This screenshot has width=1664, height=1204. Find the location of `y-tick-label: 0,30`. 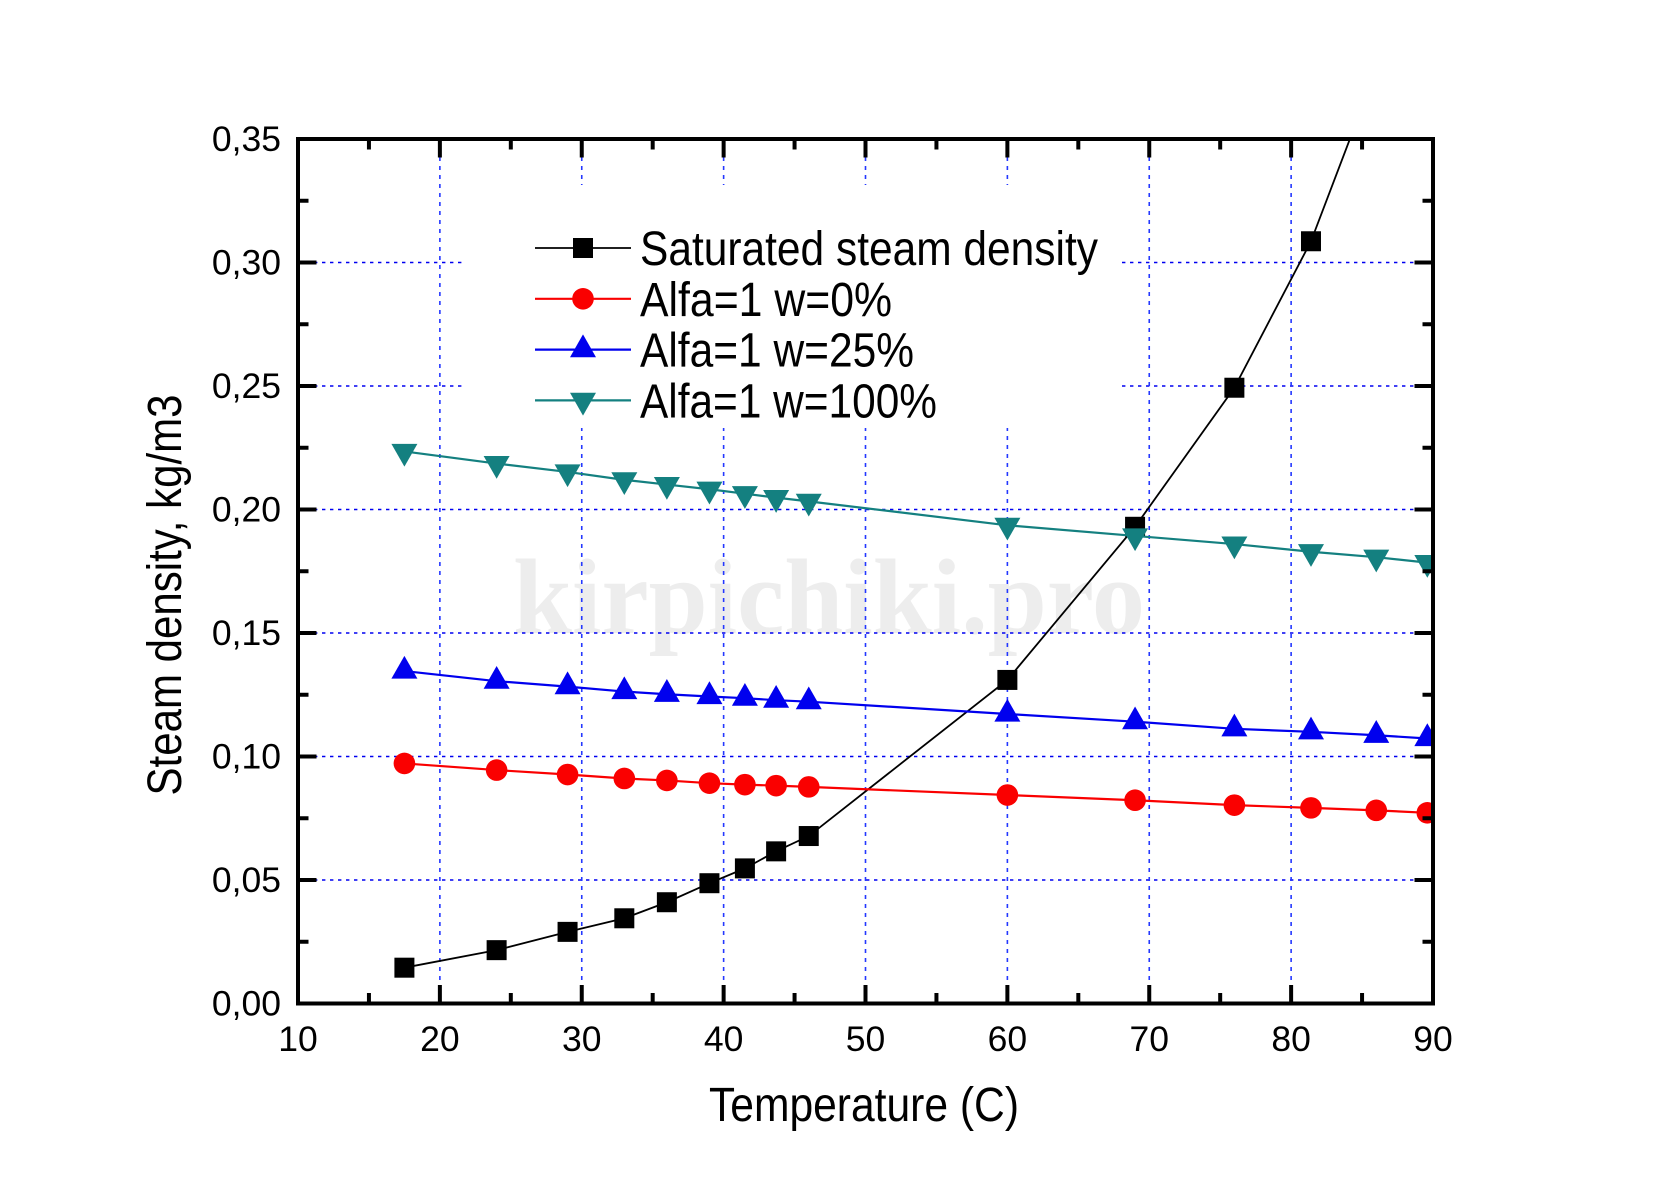

y-tick-label: 0,30 is located at coordinates (246, 263).